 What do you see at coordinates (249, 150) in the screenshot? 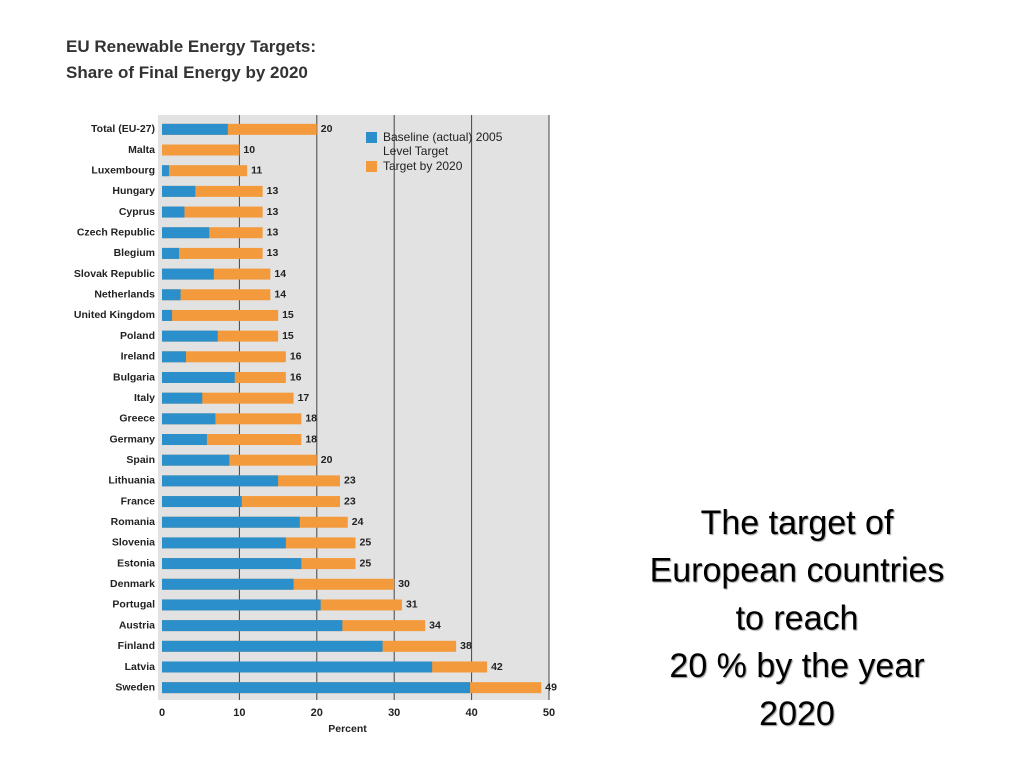
I see `value-label: 10` at bounding box center [249, 150].